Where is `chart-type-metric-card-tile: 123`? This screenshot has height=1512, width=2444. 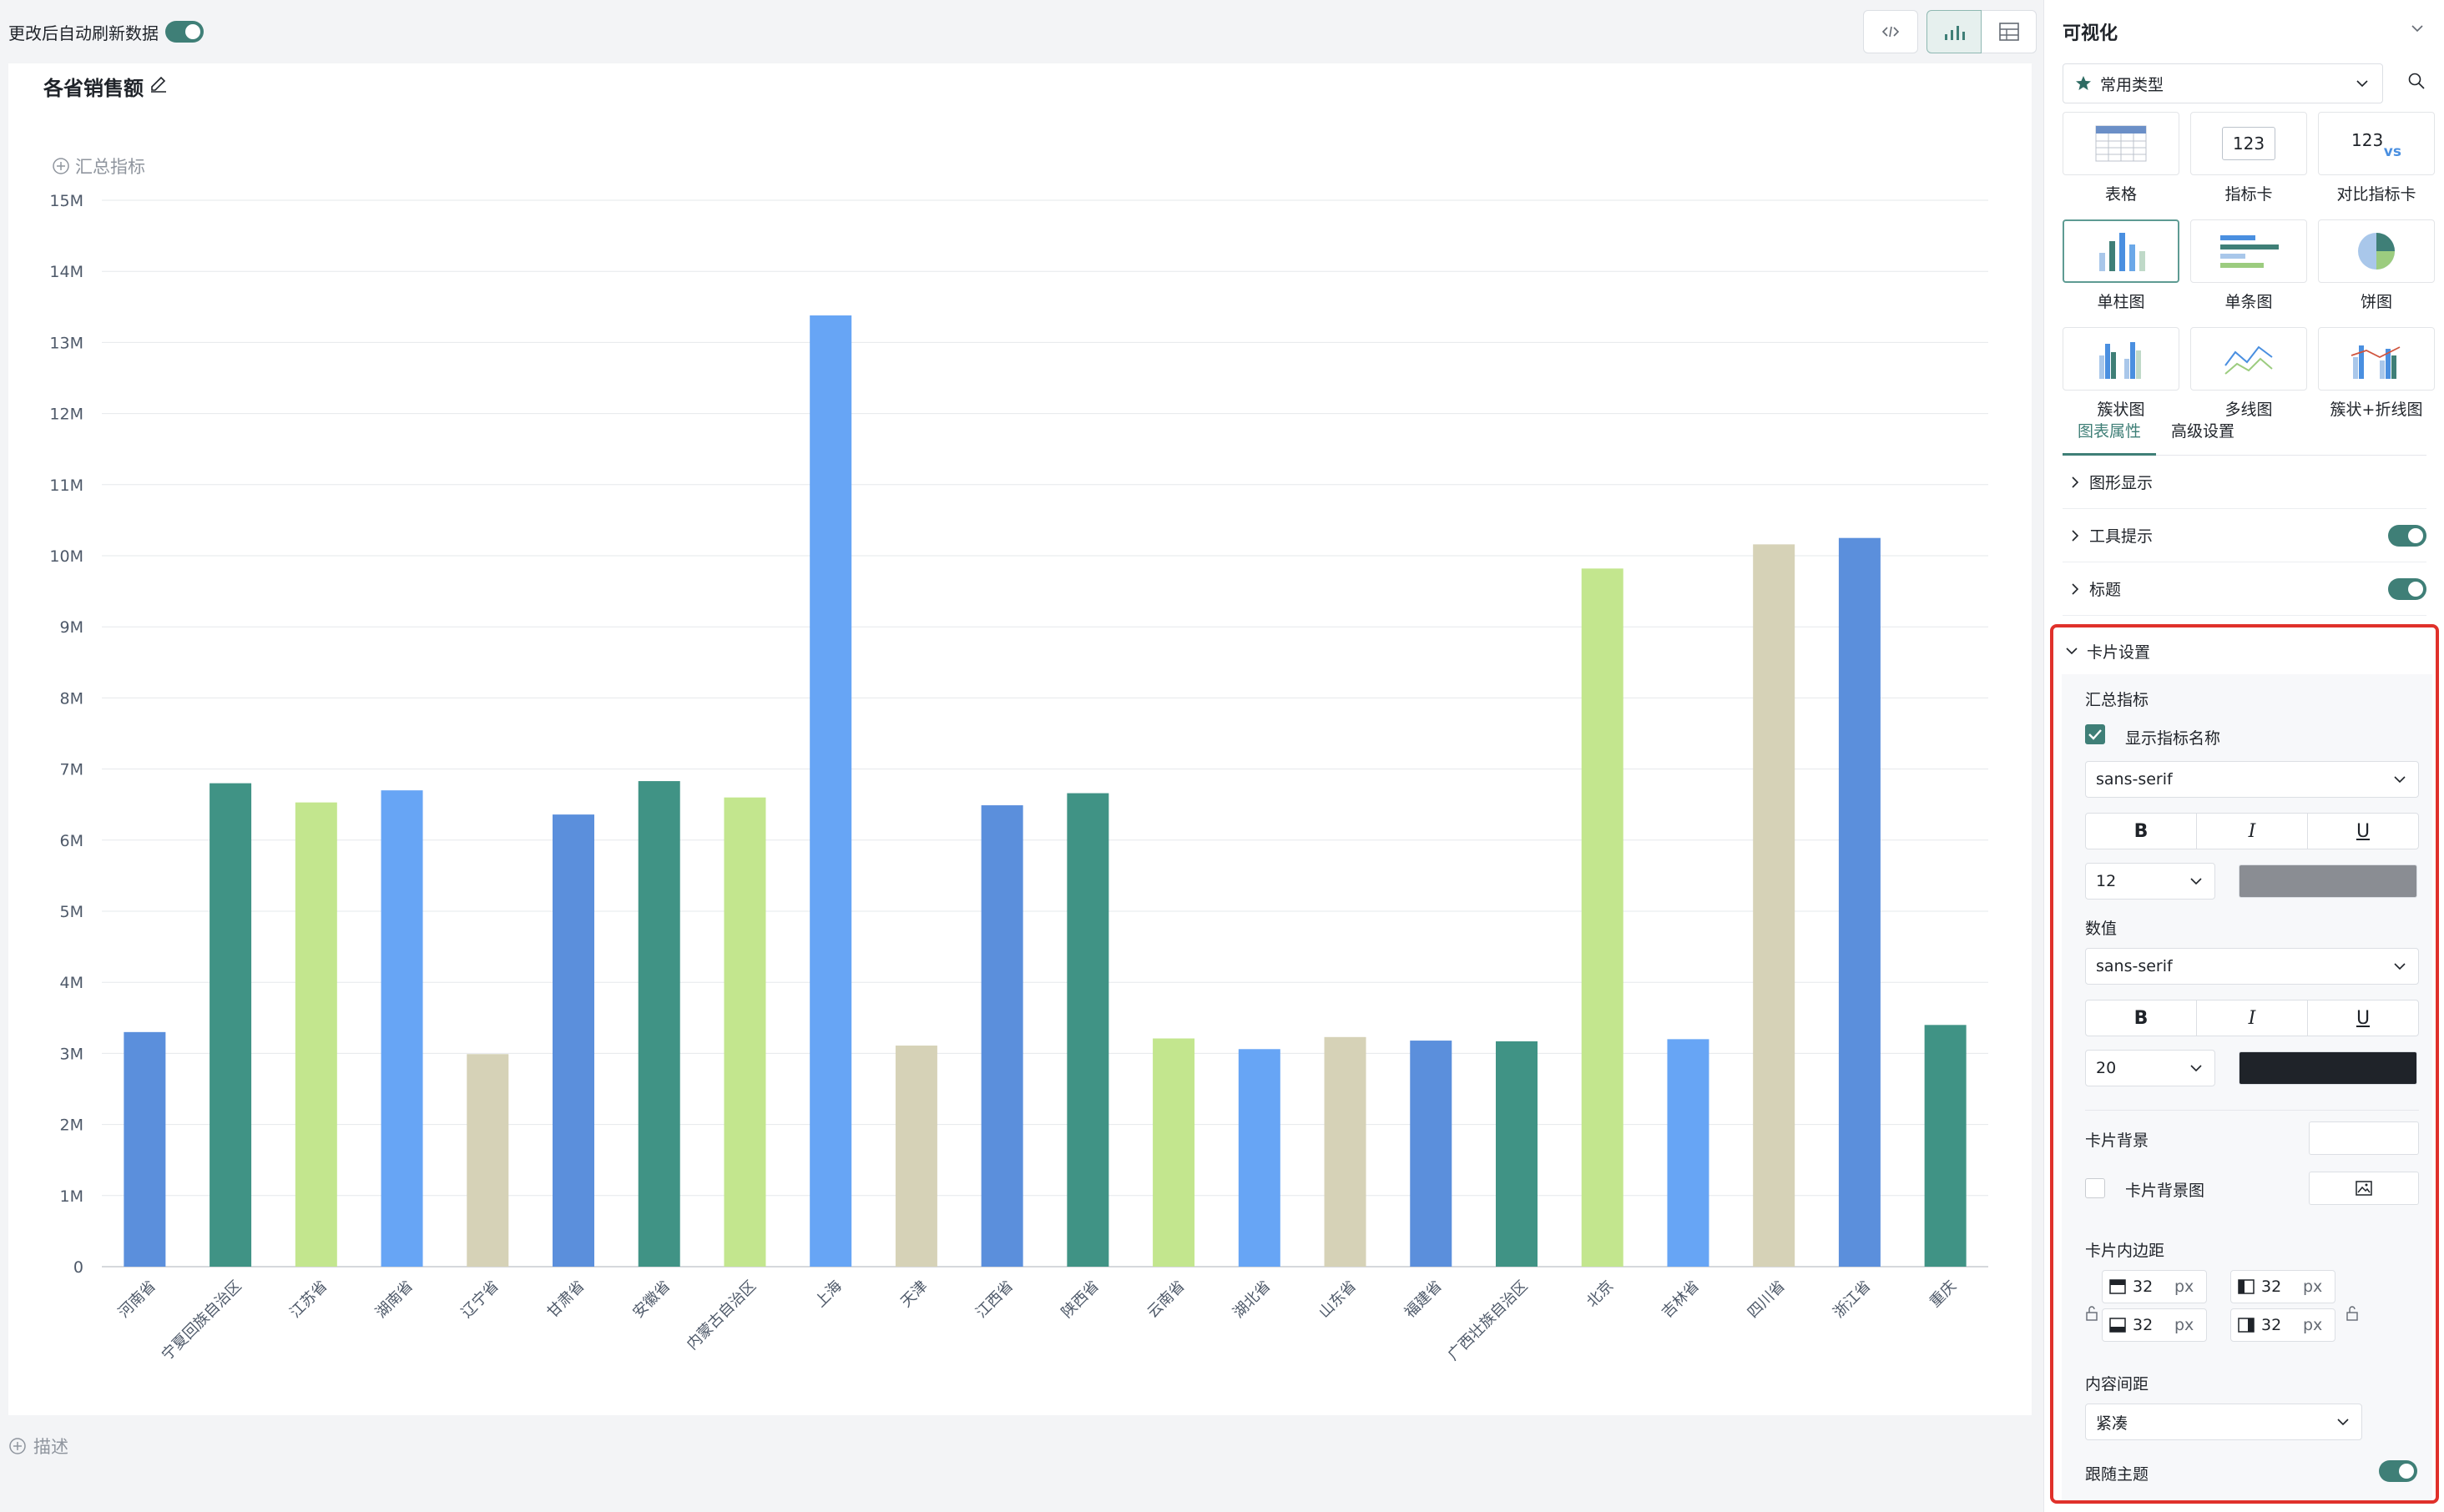
chart-type-metric-card-tile: 123 is located at coordinates (2248, 143).